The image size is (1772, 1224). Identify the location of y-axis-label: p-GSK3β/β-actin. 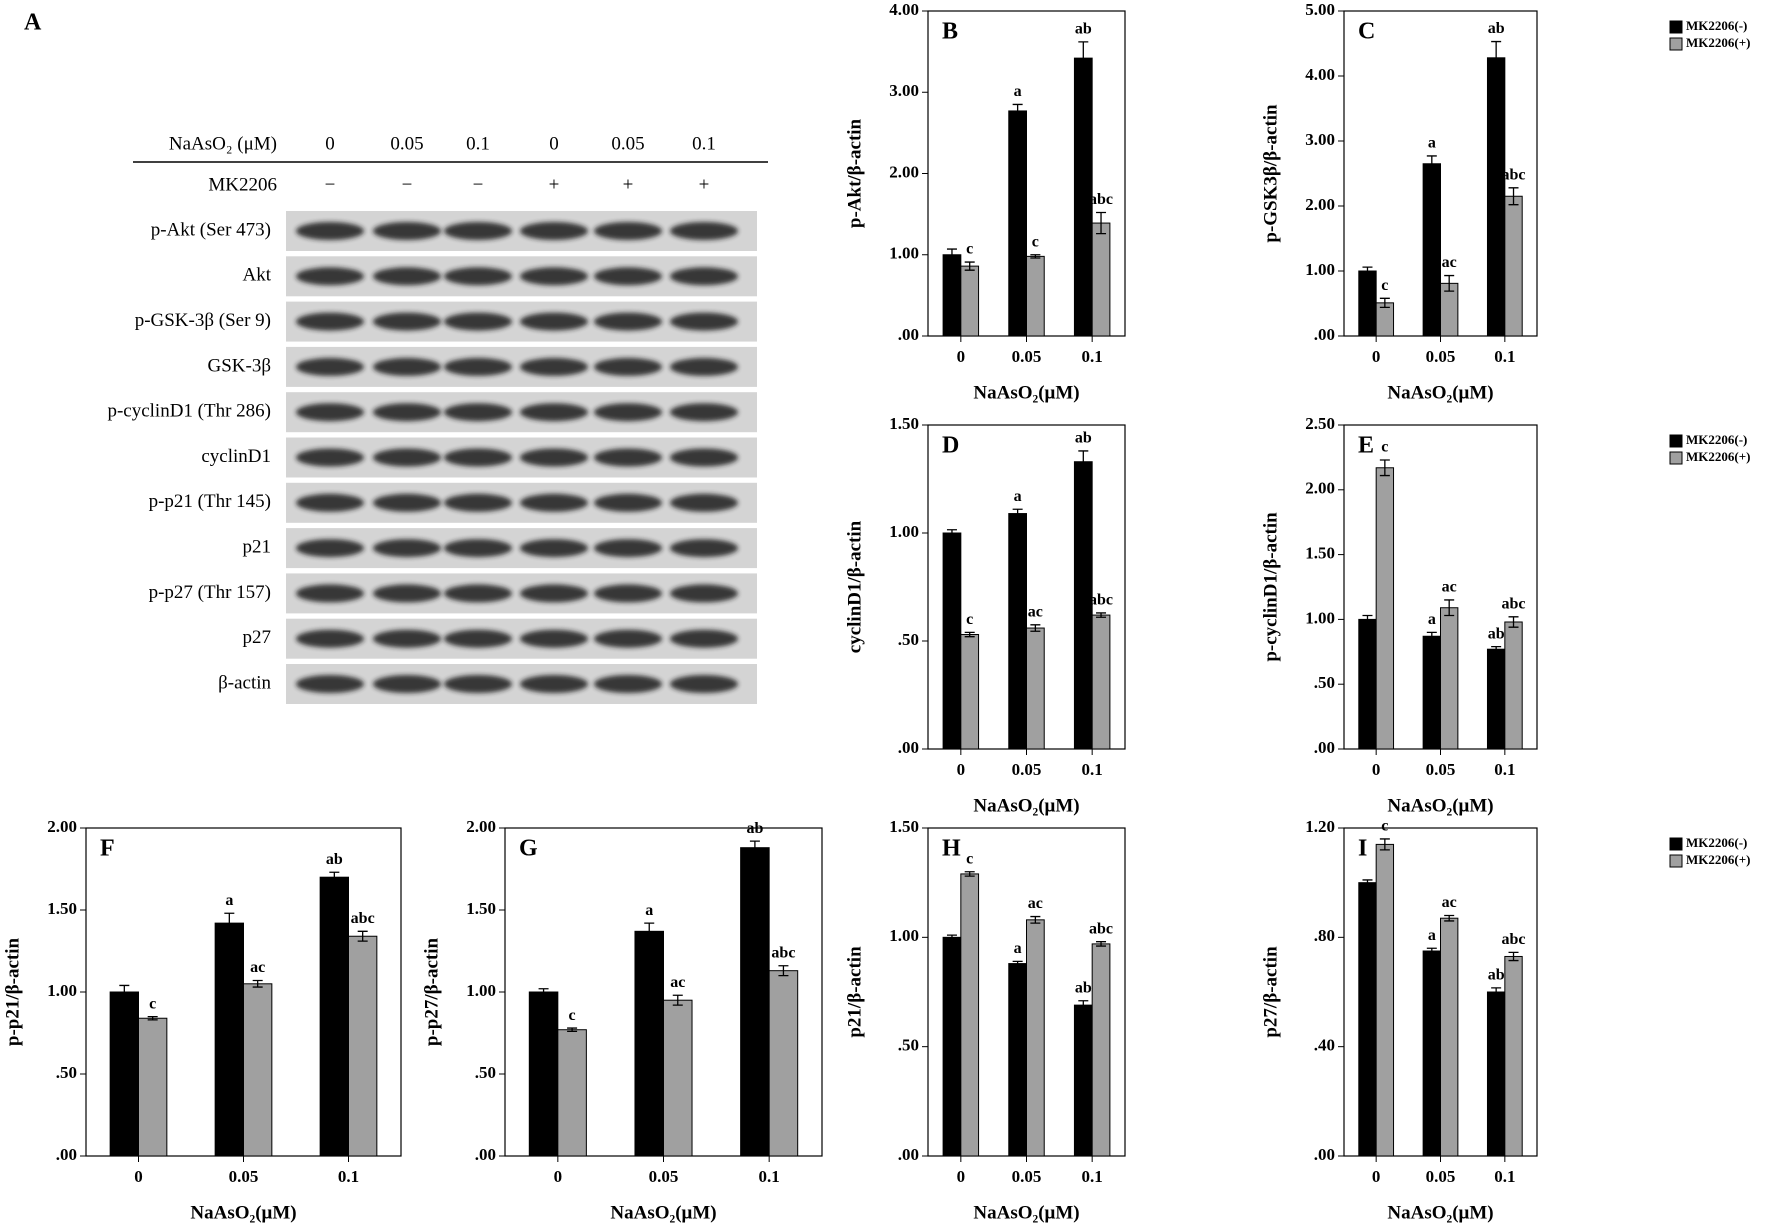
(1270, 173).